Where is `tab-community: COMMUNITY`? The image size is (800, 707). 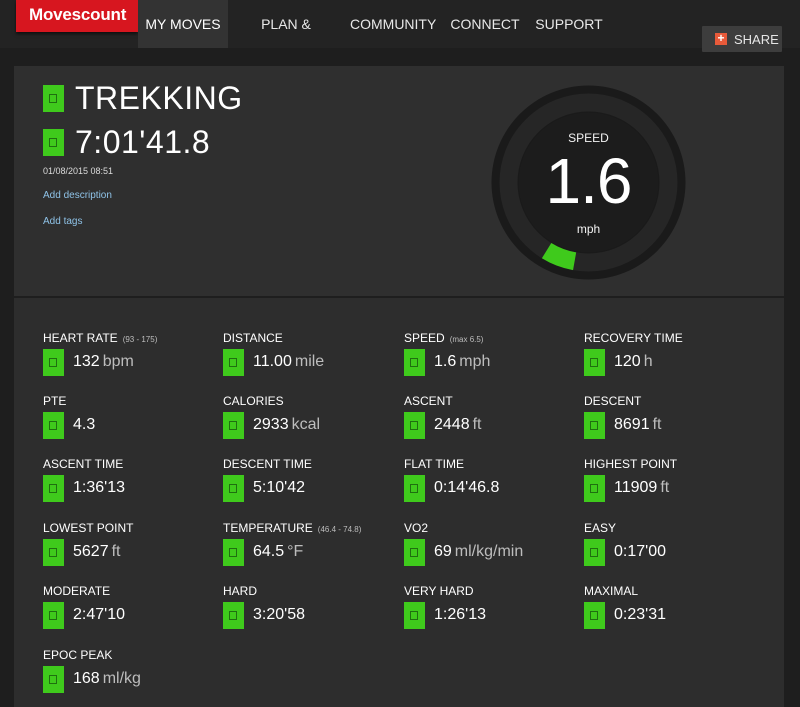 tab-community: COMMUNITY is located at coordinates (393, 24).